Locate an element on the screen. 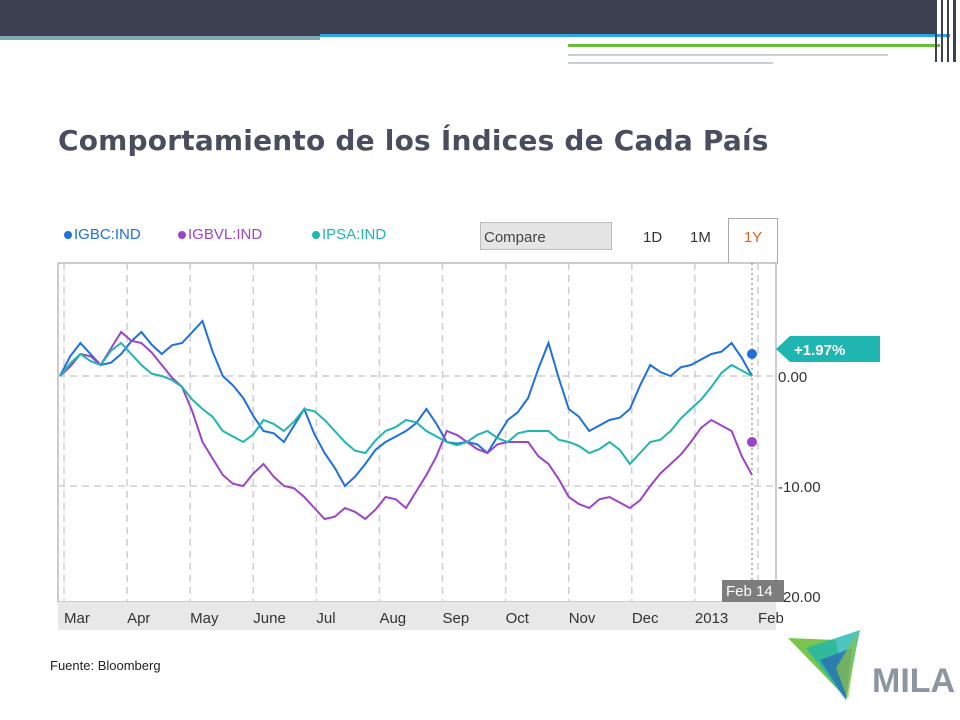 The height and width of the screenshot is (720, 960). x-tick-label: Aug is located at coordinates (392, 618).